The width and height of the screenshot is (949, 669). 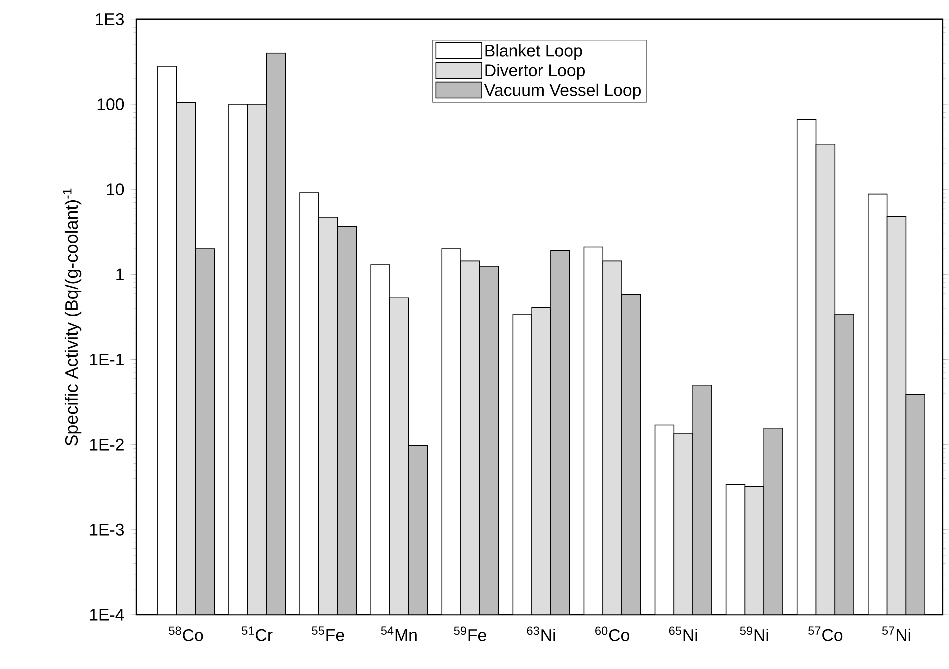 I want to click on x-tick-label: $^{60}$Co, so click(x=613, y=634).